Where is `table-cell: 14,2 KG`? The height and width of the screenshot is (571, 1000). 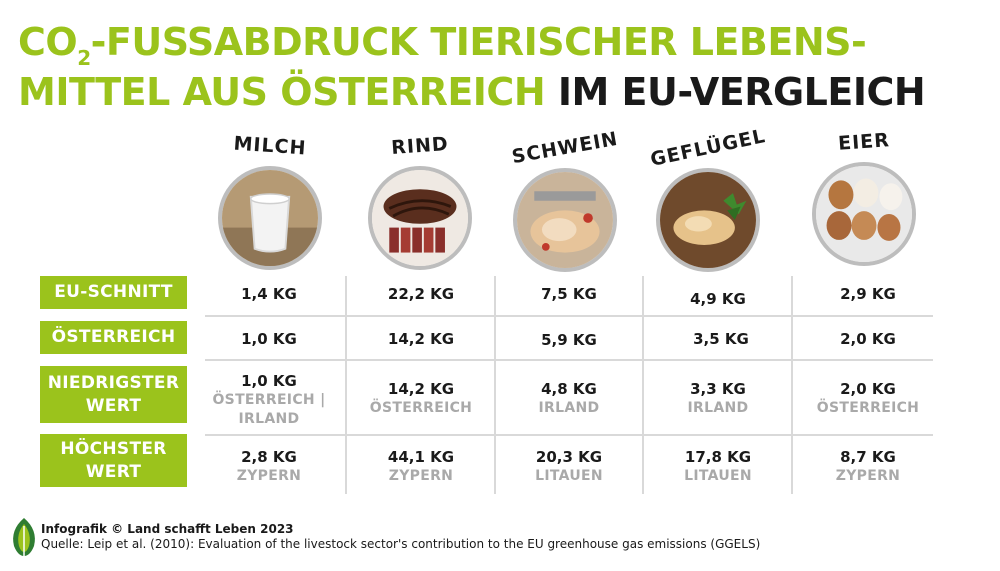 table-cell: 14,2 KG is located at coordinates (421, 339).